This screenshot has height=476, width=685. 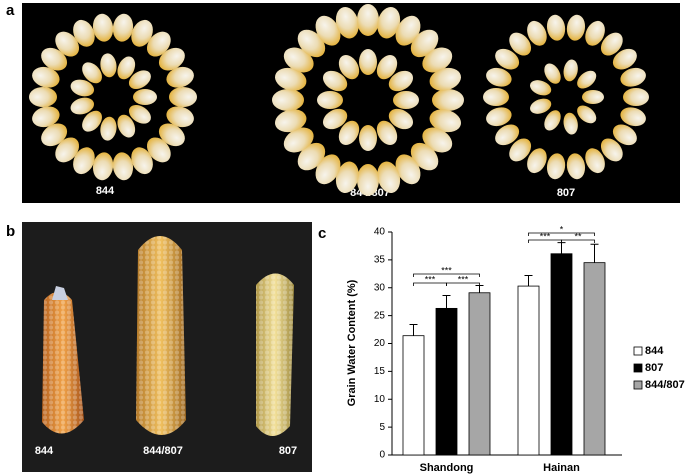 What do you see at coordinates (380, 399) in the screenshot?
I see `y-tick-label: 10` at bounding box center [380, 399].